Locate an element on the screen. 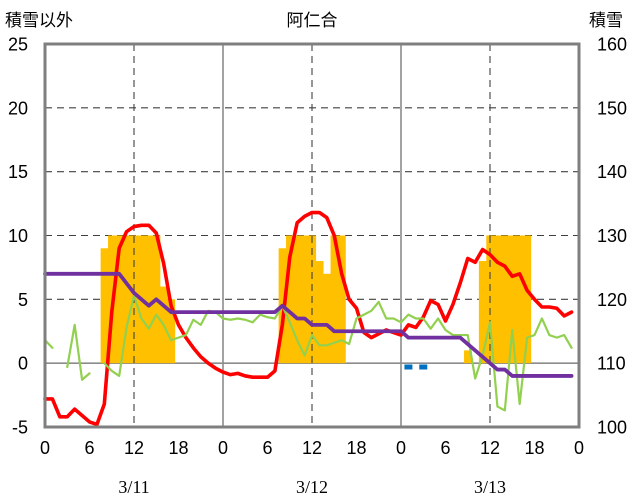 This screenshot has width=636, height=501. left-axis-tick-label: 10 is located at coordinates (18, 236).